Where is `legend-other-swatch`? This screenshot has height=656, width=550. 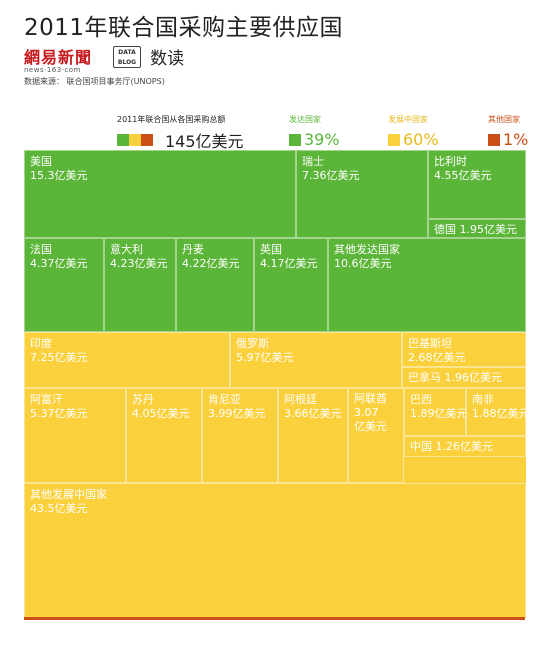 legend-other-swatch is located at coordinates (494, 139).